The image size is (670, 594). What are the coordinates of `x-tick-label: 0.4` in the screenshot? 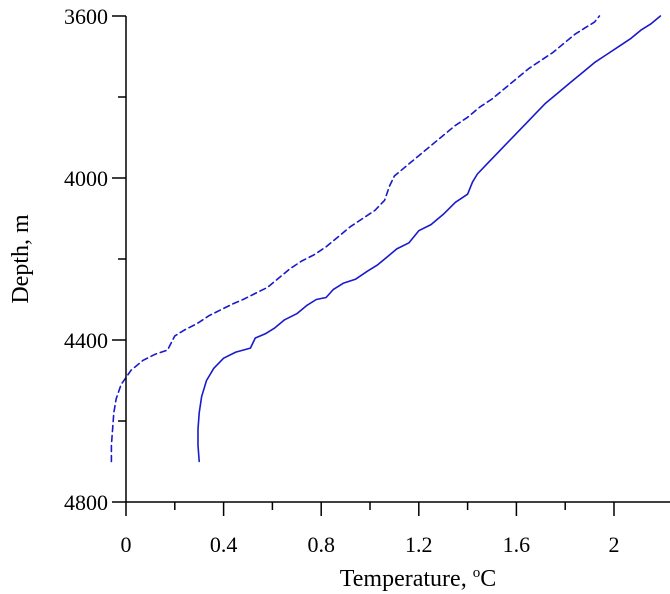 It's located at (224, 544).